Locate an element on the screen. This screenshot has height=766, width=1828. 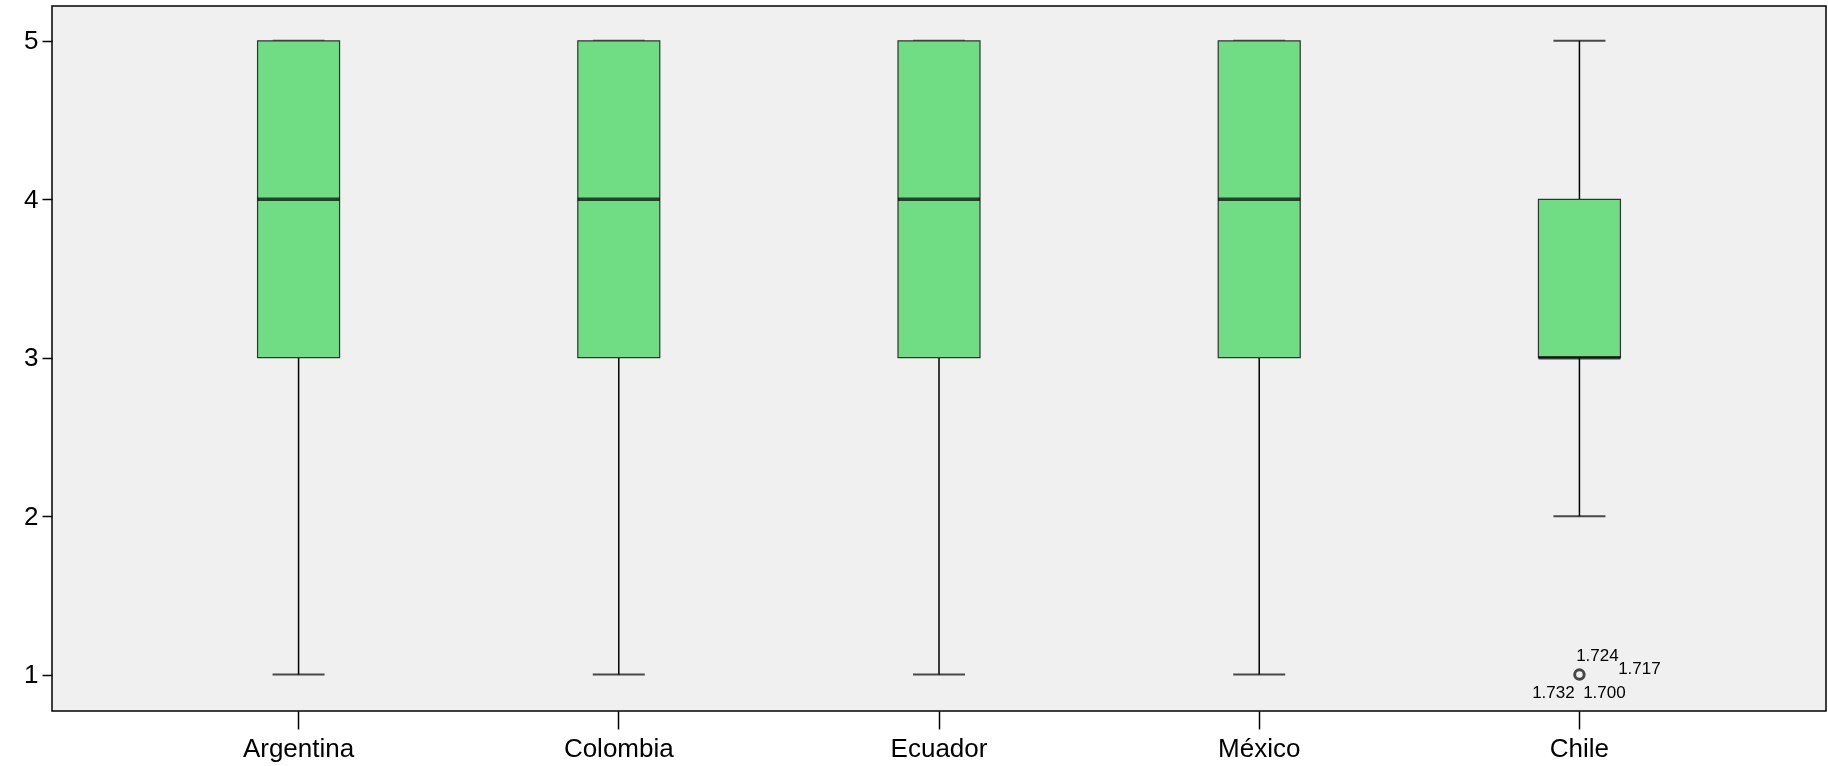
annotation: 1.724 is located at coordinates (1597, 655).